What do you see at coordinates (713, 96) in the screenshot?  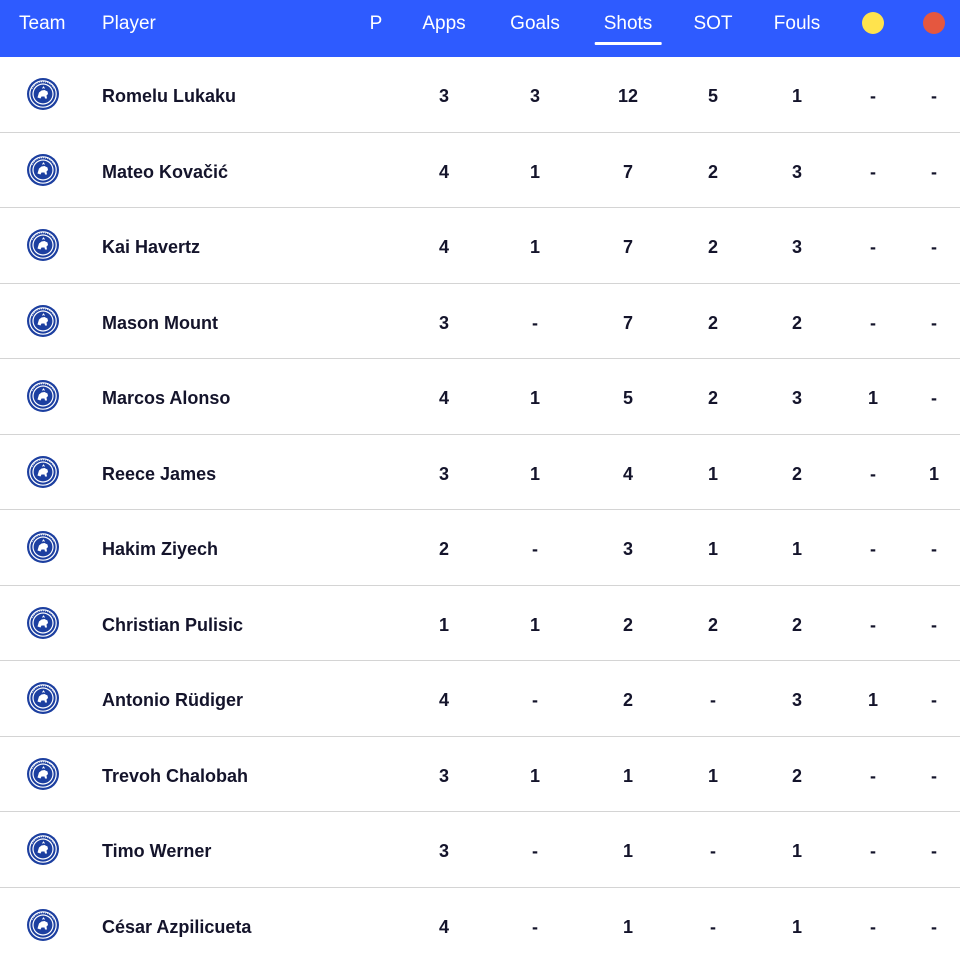 I see `sot-value: 5` at bounding box center [713, 96].